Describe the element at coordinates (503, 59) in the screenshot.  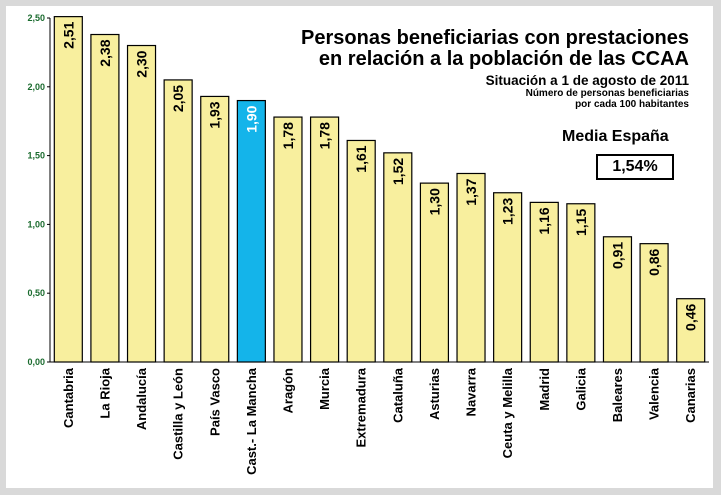
I see `chart-title-line-2: en relación a la población de las CCAA` at that location.